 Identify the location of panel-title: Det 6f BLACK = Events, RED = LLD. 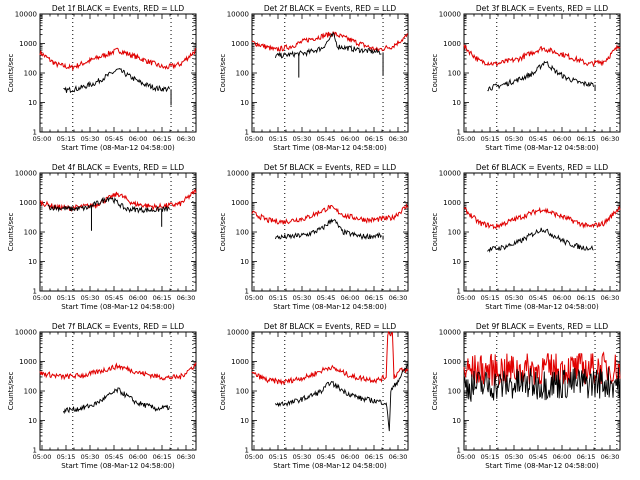
(542, 167).